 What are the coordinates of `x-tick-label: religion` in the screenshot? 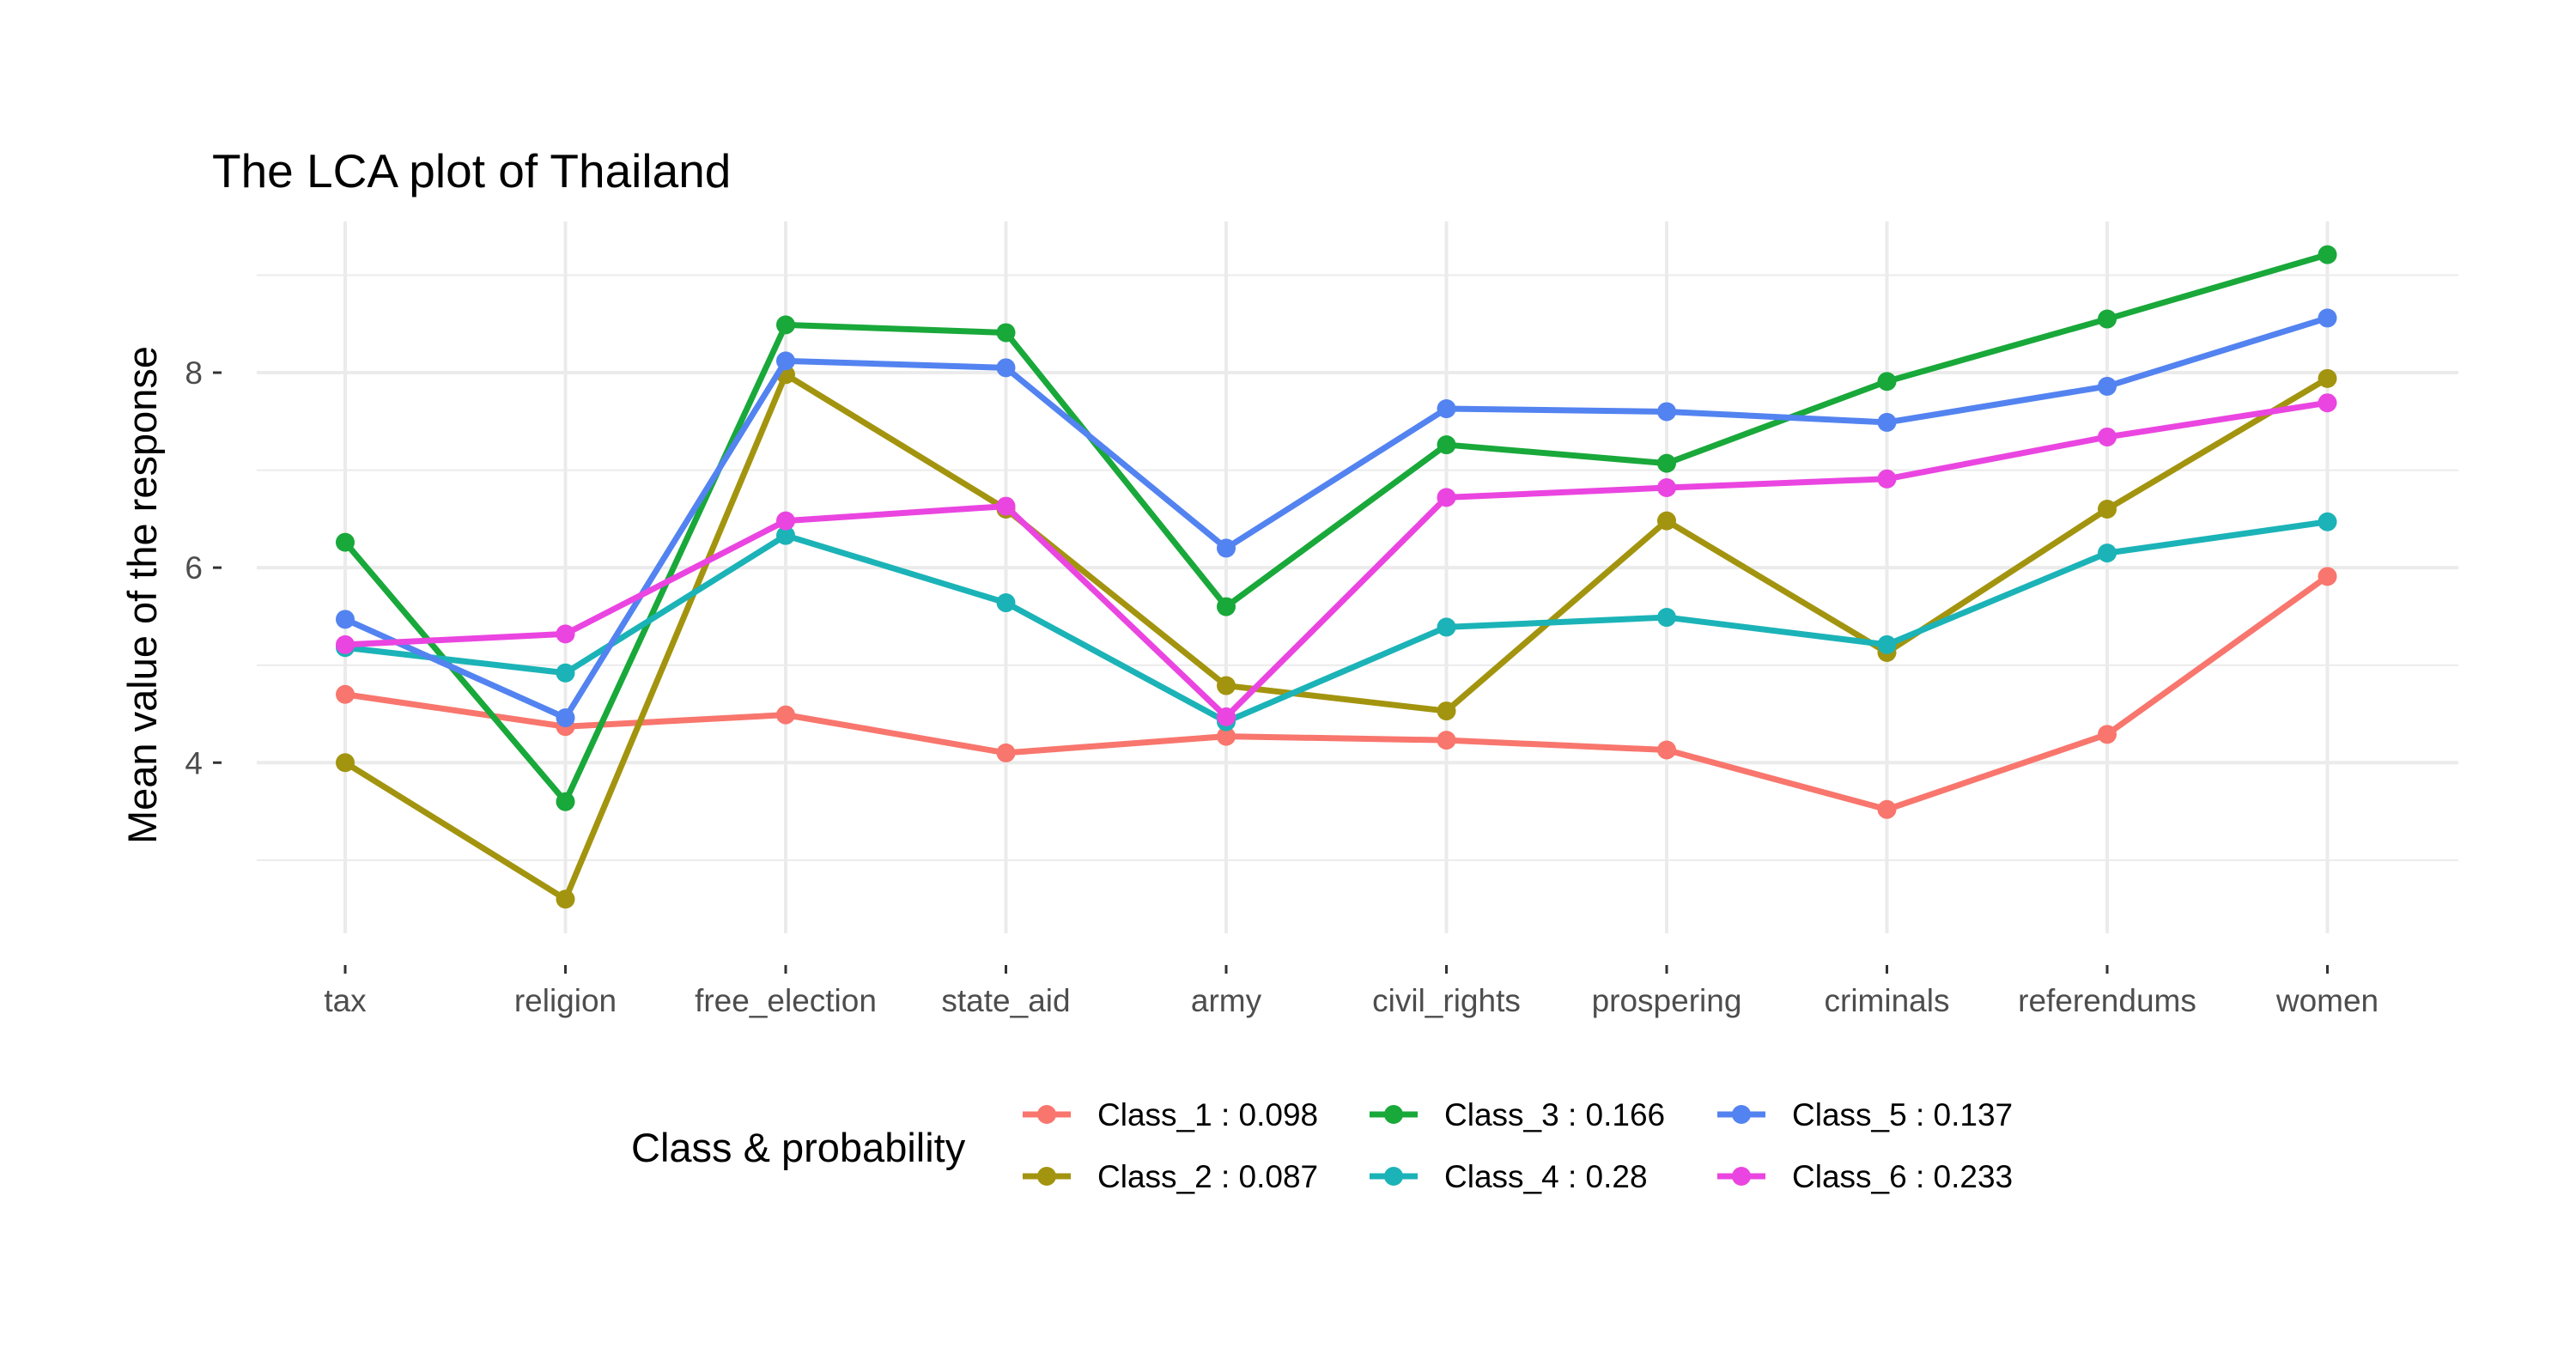 It's located at (565, 1000).